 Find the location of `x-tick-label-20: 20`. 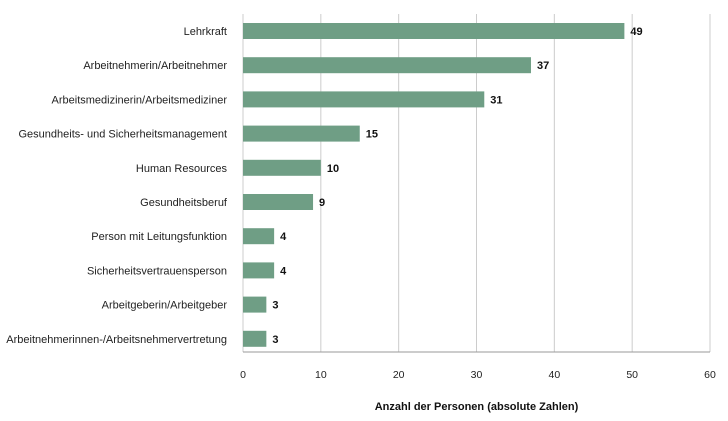

x-tick-label-20: 20 is located at coordinates (399, 375).